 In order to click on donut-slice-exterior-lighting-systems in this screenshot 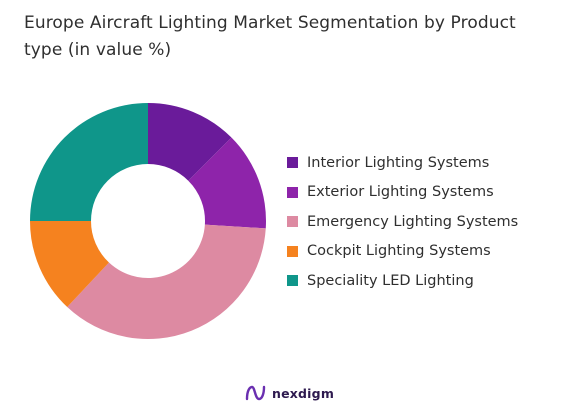, I will do `click(227, 183)`.